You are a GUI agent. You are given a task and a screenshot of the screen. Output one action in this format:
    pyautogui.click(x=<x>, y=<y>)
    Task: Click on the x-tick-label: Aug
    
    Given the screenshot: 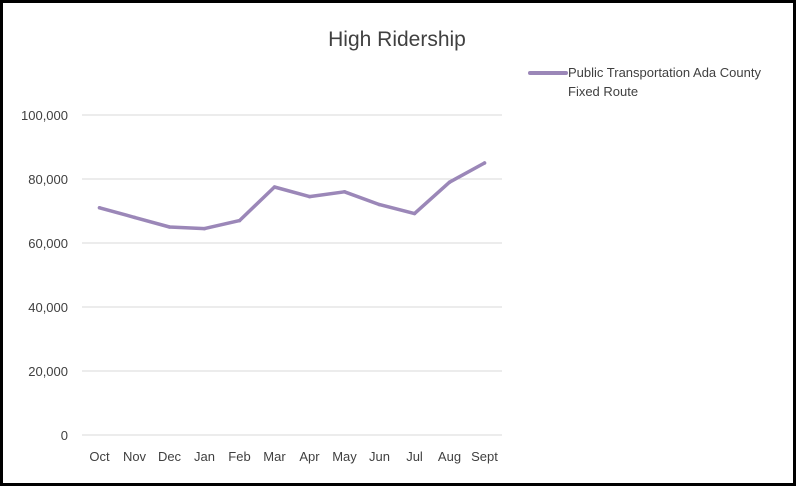 What is the action you would take?
    pyautogui.click(x=449, y=456)
    